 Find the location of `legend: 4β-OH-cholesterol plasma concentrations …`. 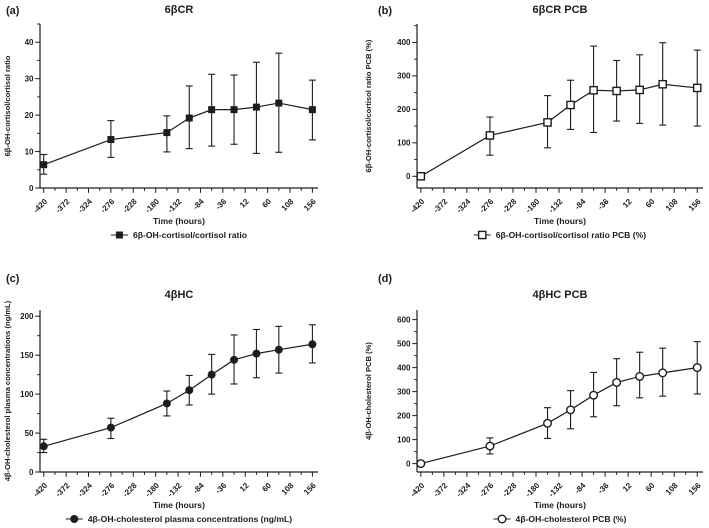

legend: 4β-OH-cholesterol plasma concentrations … is located at coordinates (178, 519).